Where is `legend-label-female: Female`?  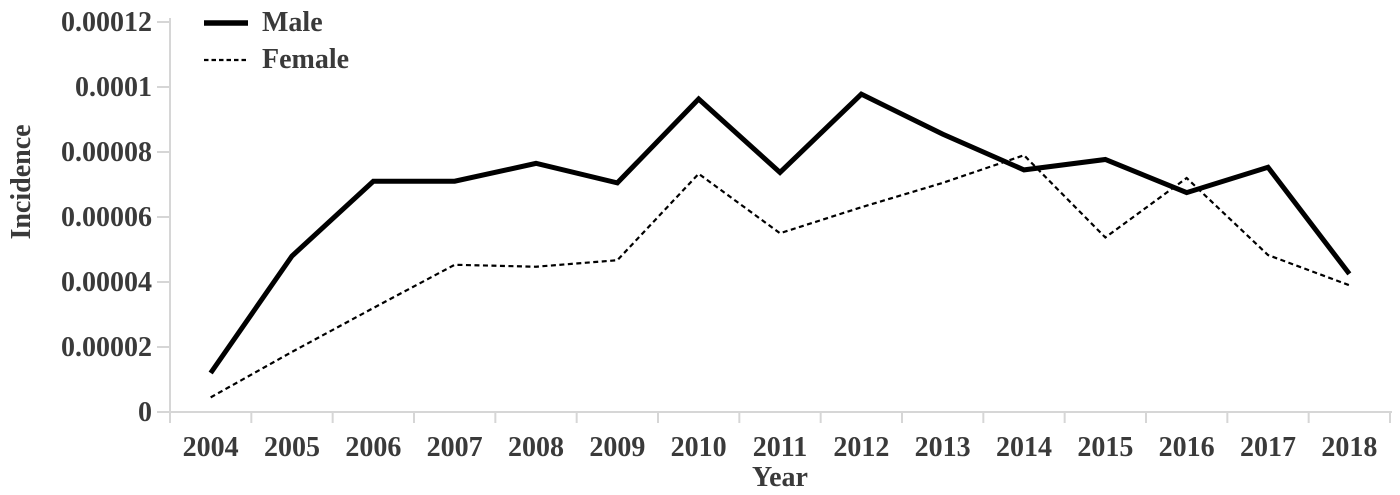 legend-label-female: Female is located at coordinates (306, 59).